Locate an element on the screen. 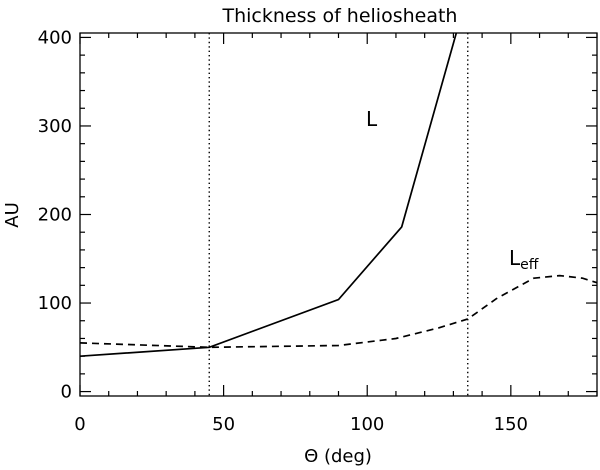 Image resolution: width=600 pixels, height=470 pixels. x-tick-label: 50 is located at coordinates (223, 424).